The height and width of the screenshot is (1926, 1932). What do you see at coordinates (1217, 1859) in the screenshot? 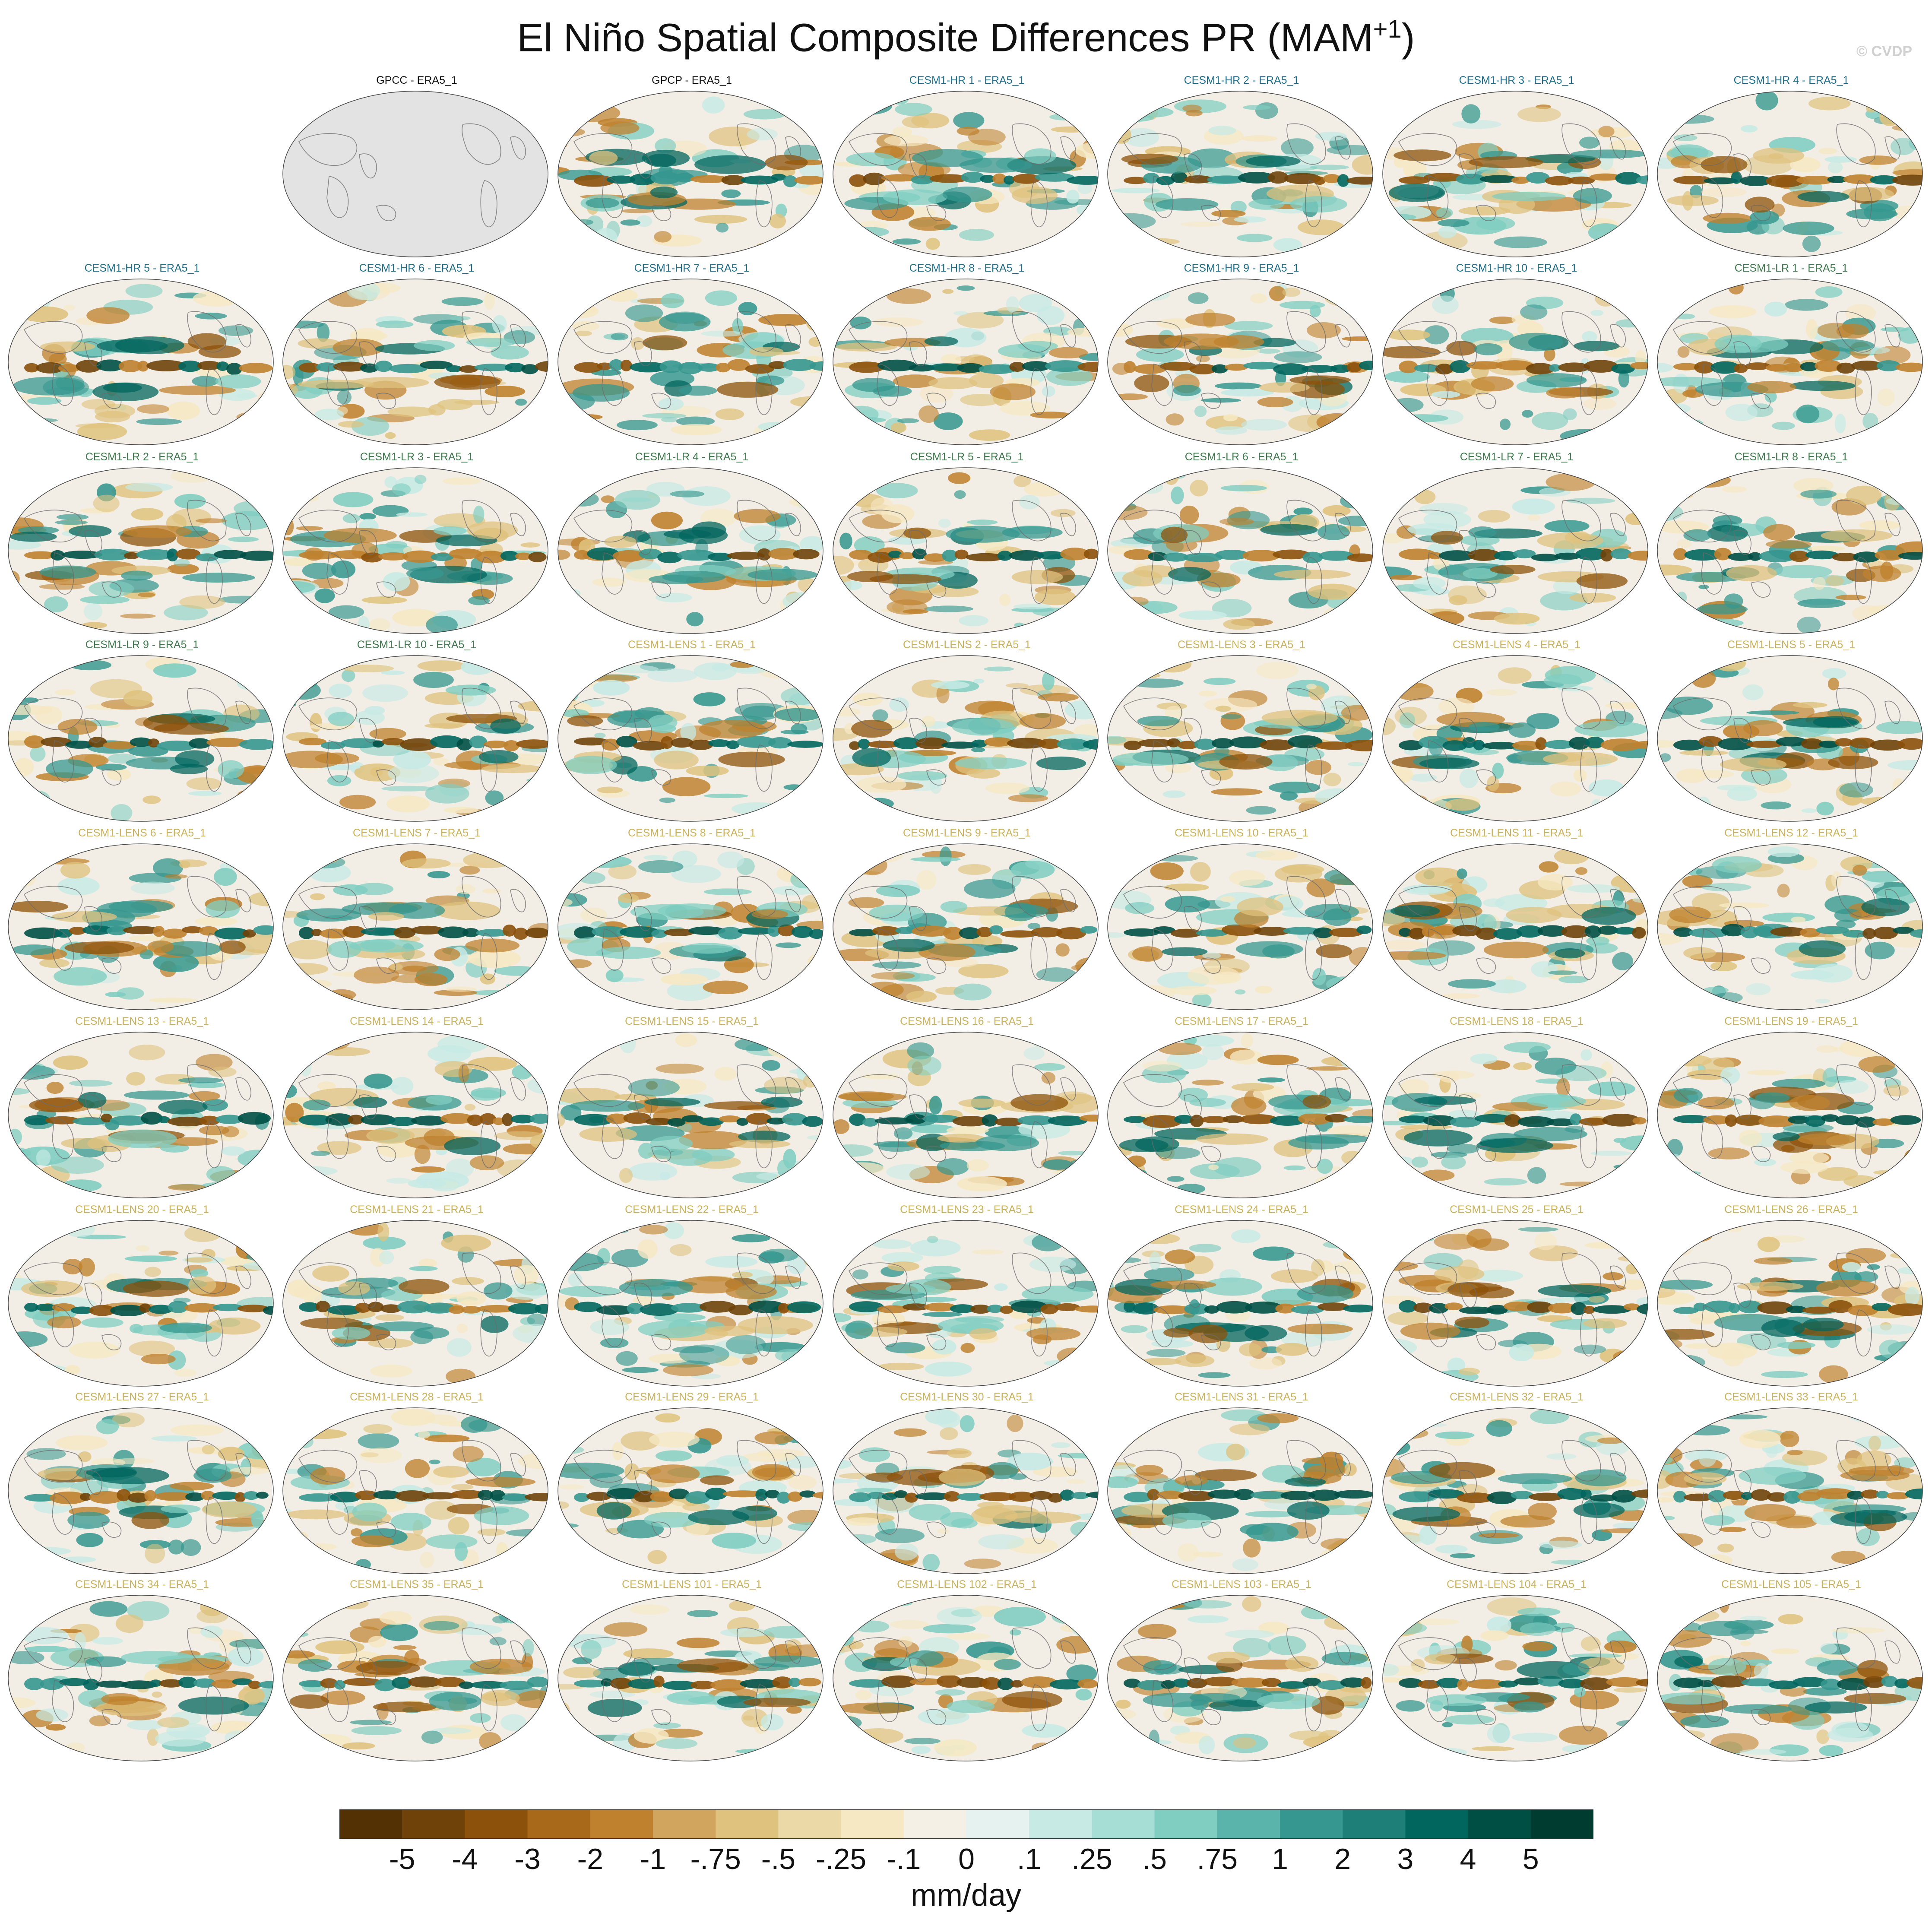
I see `colorbar-tick-label: .75` at bounding box center [1217, 1859].